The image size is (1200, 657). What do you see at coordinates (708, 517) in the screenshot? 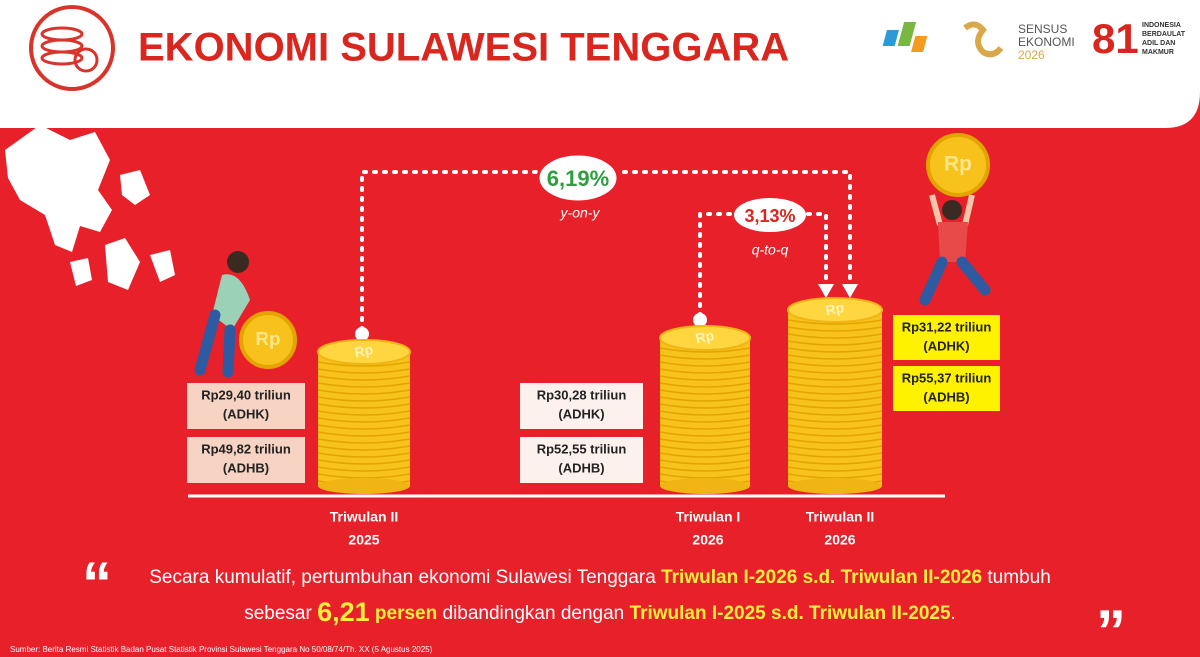
I see `period-name: Triwulan I` at bounding box center [708, 517].